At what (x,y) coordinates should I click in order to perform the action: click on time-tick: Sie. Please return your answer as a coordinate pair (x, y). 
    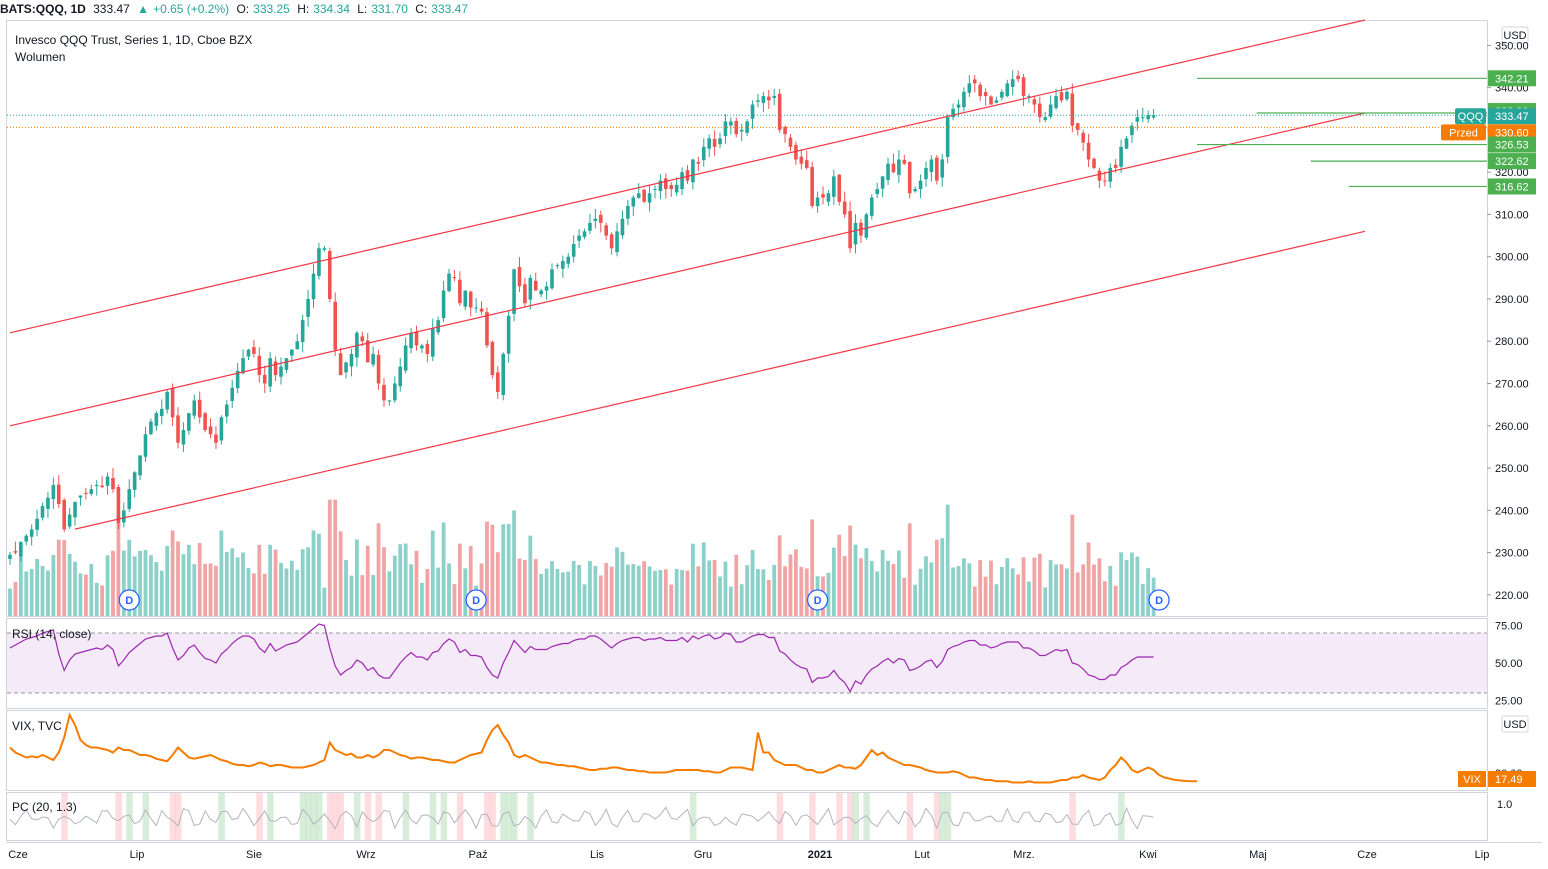
    Looking at the image, I should click on (254, 855).